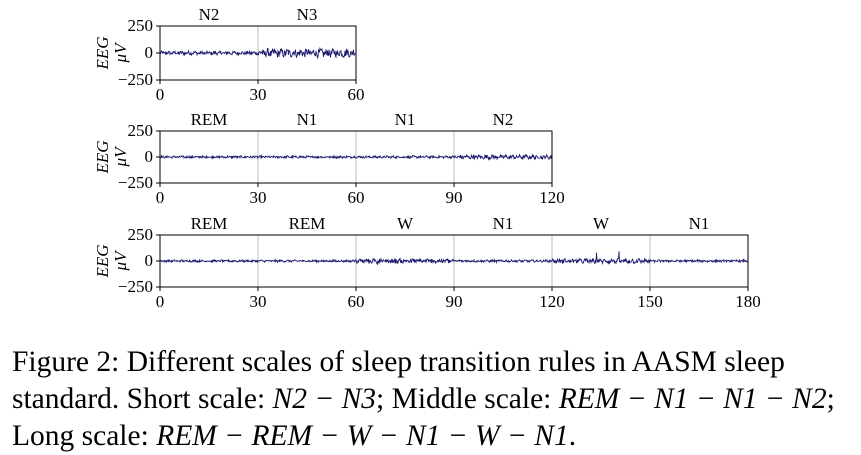  What do you see at coordinates (572, 436) in the screenshot?
I see `caption-end: .` at bounding box center [572, 436].